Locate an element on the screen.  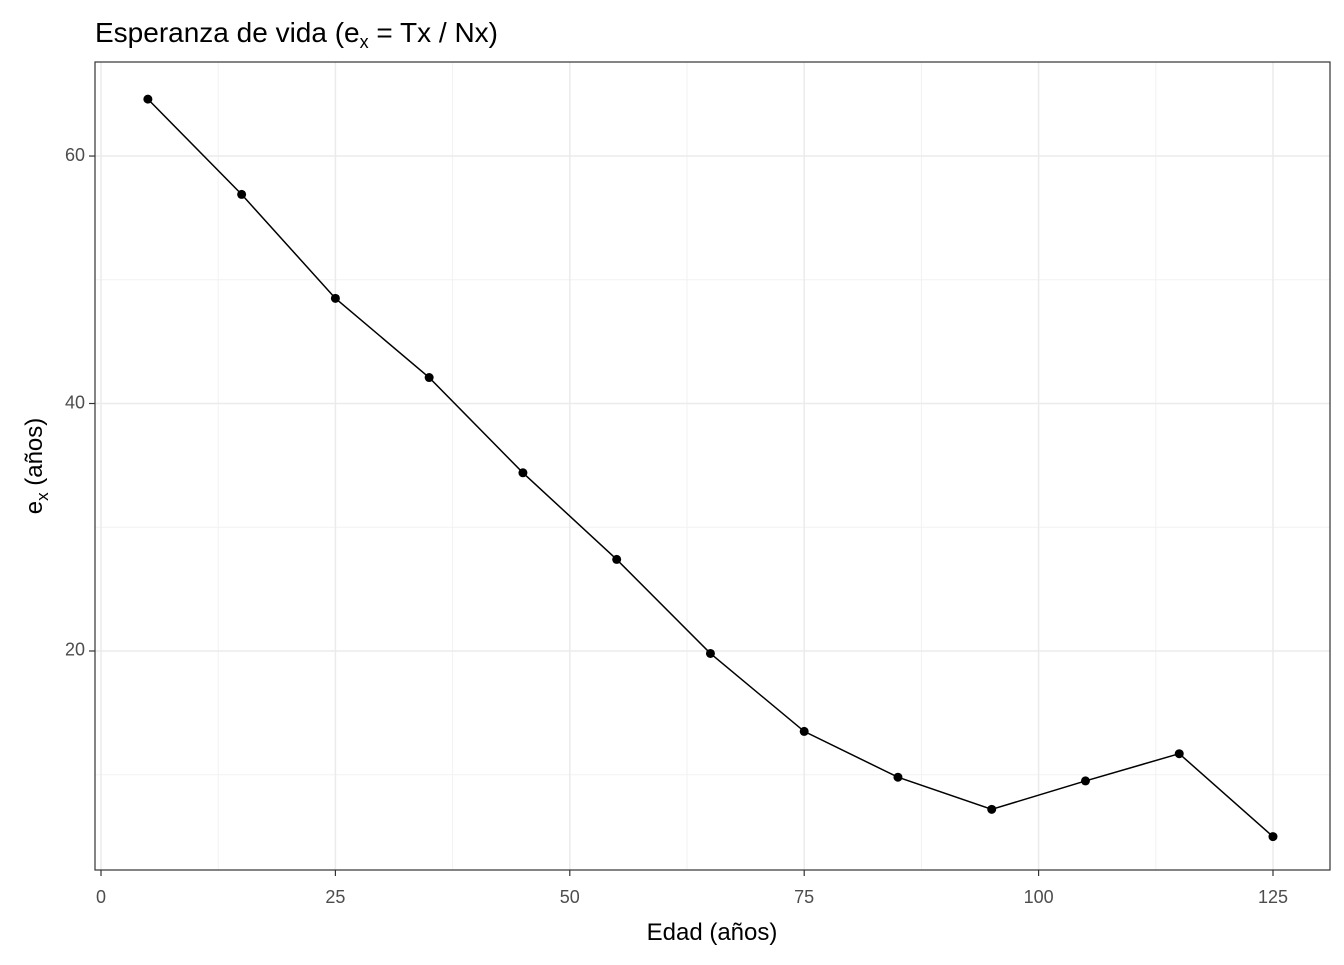
chart-title: Esperanza de vida (ex = Tx / Nx) is located at coordinates (296, 34).